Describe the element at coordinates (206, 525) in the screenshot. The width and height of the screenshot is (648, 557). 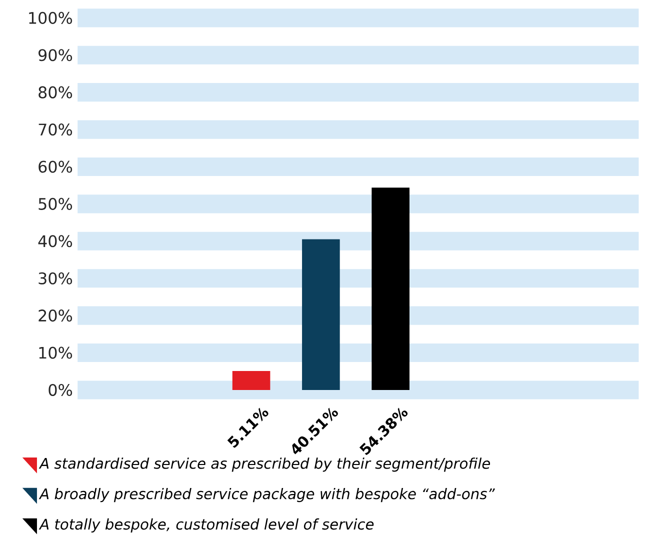
I see `legend-label: A totally bespoke, customised level of service` at that location.